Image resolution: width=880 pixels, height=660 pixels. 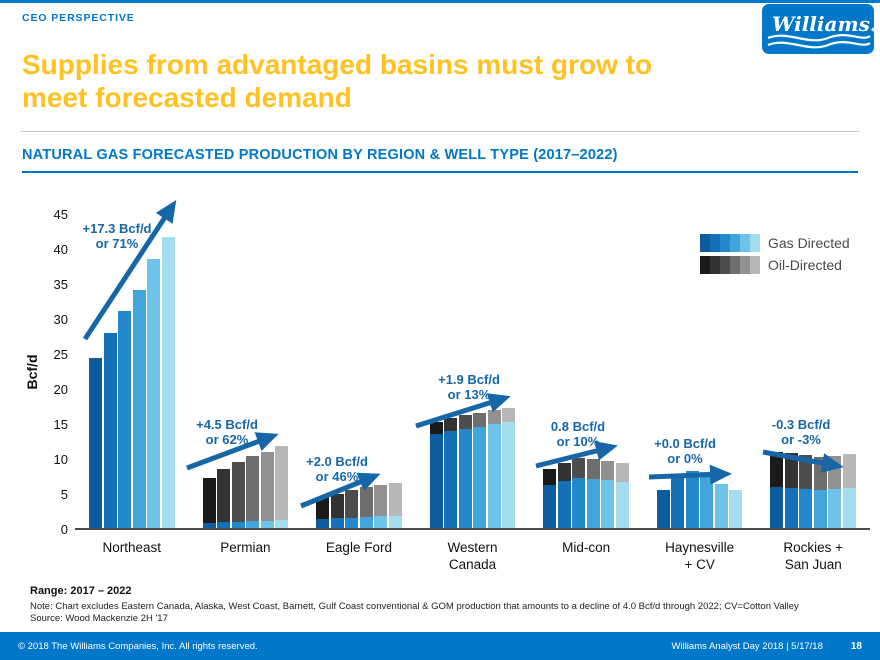 I want to click on growth-annotation: +4.5 Bcf/d or 62%, so click(x=227, y=432).